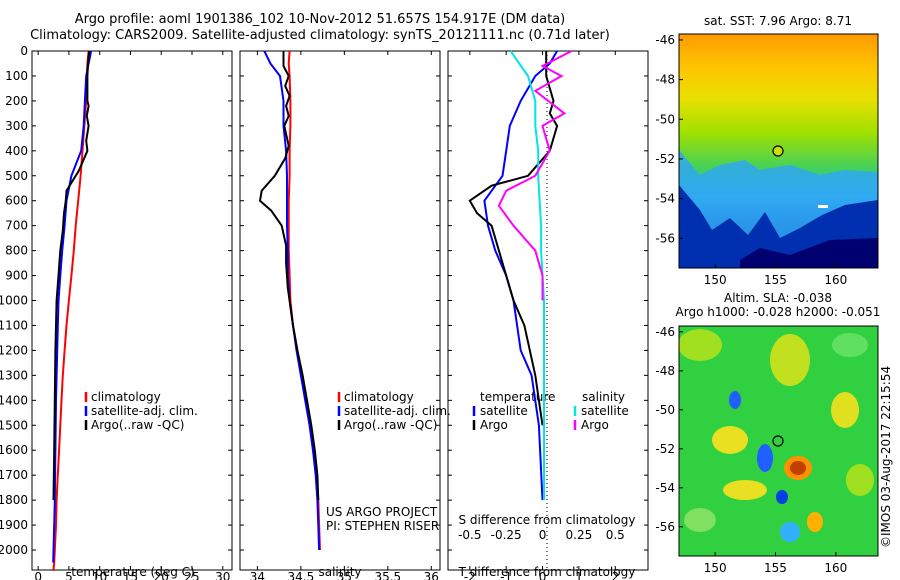  What do you see at coordinates (16, 276) in the screenshot?
I see `depth-tick-label: 900` at bounding box center [16, 276].